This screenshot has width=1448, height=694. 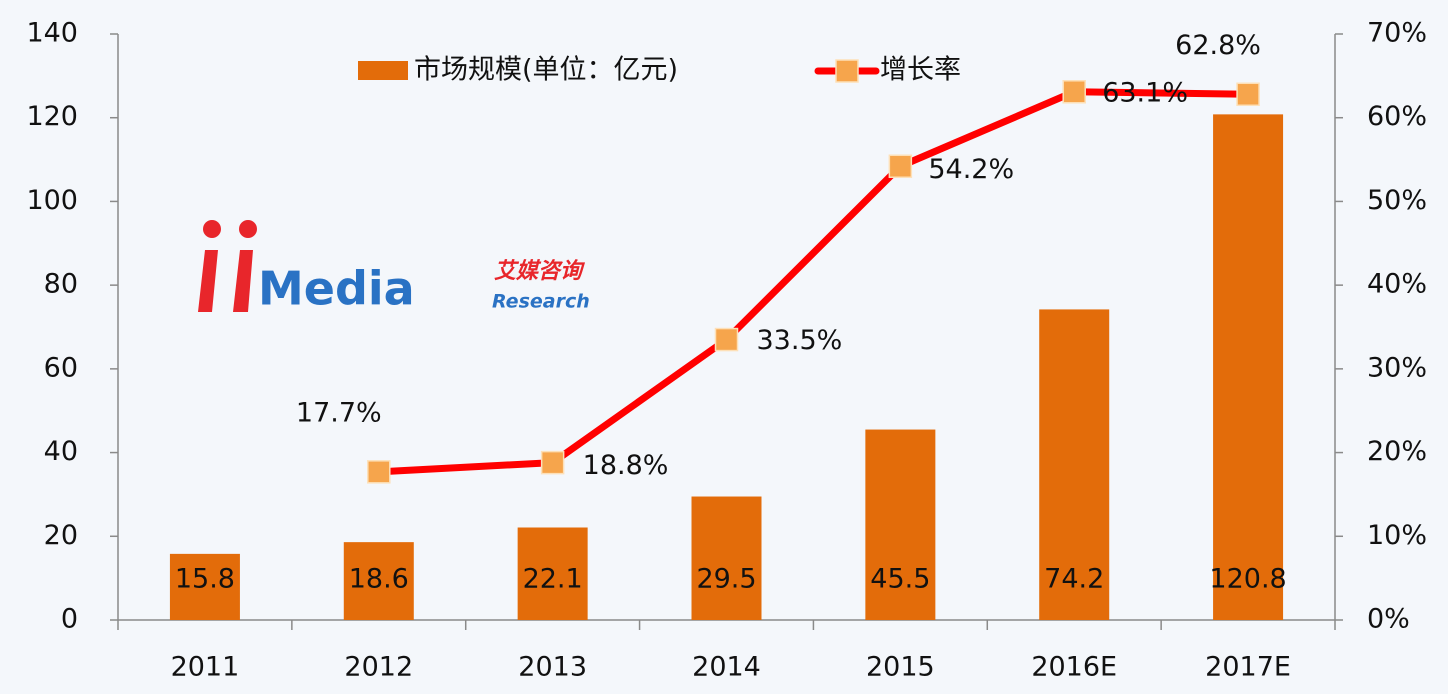 I want to click on logo-cn: 艾媒咨询, so click(x=540, y=271).